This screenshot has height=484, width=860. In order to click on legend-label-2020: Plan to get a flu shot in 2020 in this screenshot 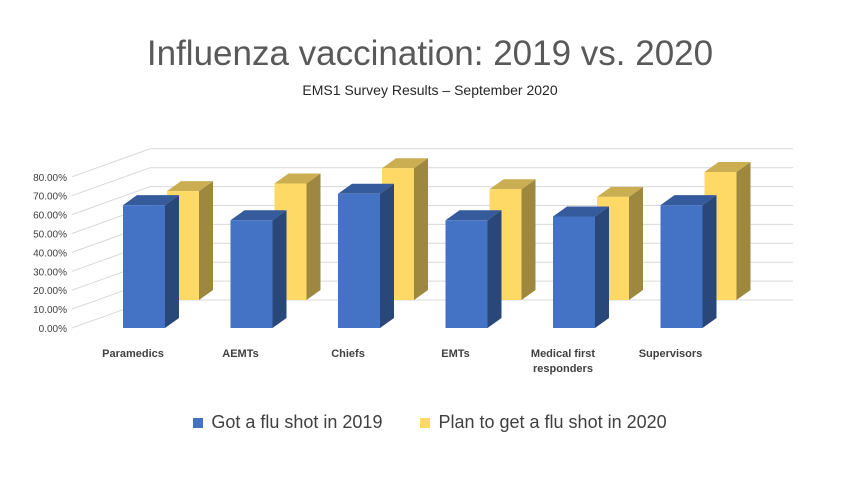, I will do `click(552, 422)`.